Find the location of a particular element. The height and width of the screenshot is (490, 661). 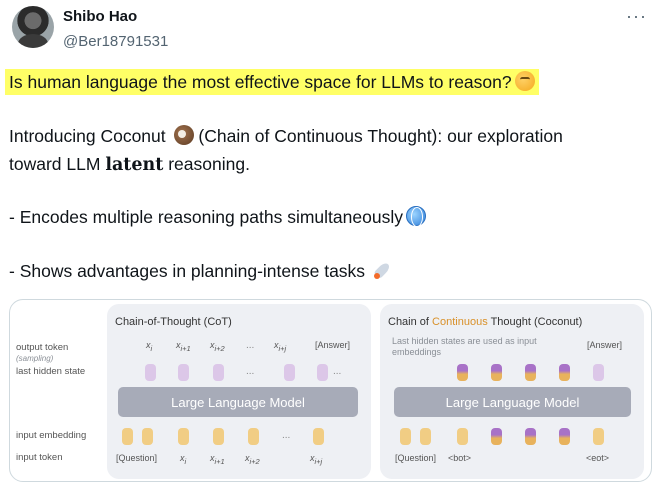

label-sampling: (sampling) is located at coordinates (35, 358).